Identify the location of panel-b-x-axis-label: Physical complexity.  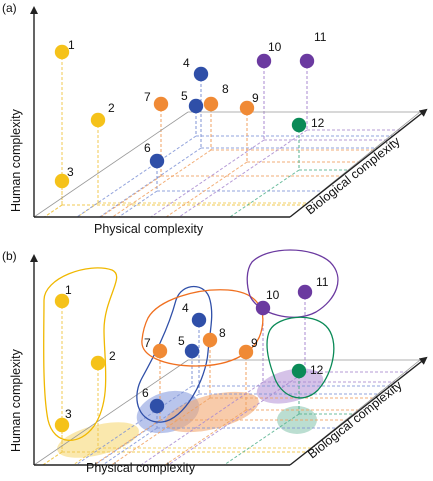
(141, 468).